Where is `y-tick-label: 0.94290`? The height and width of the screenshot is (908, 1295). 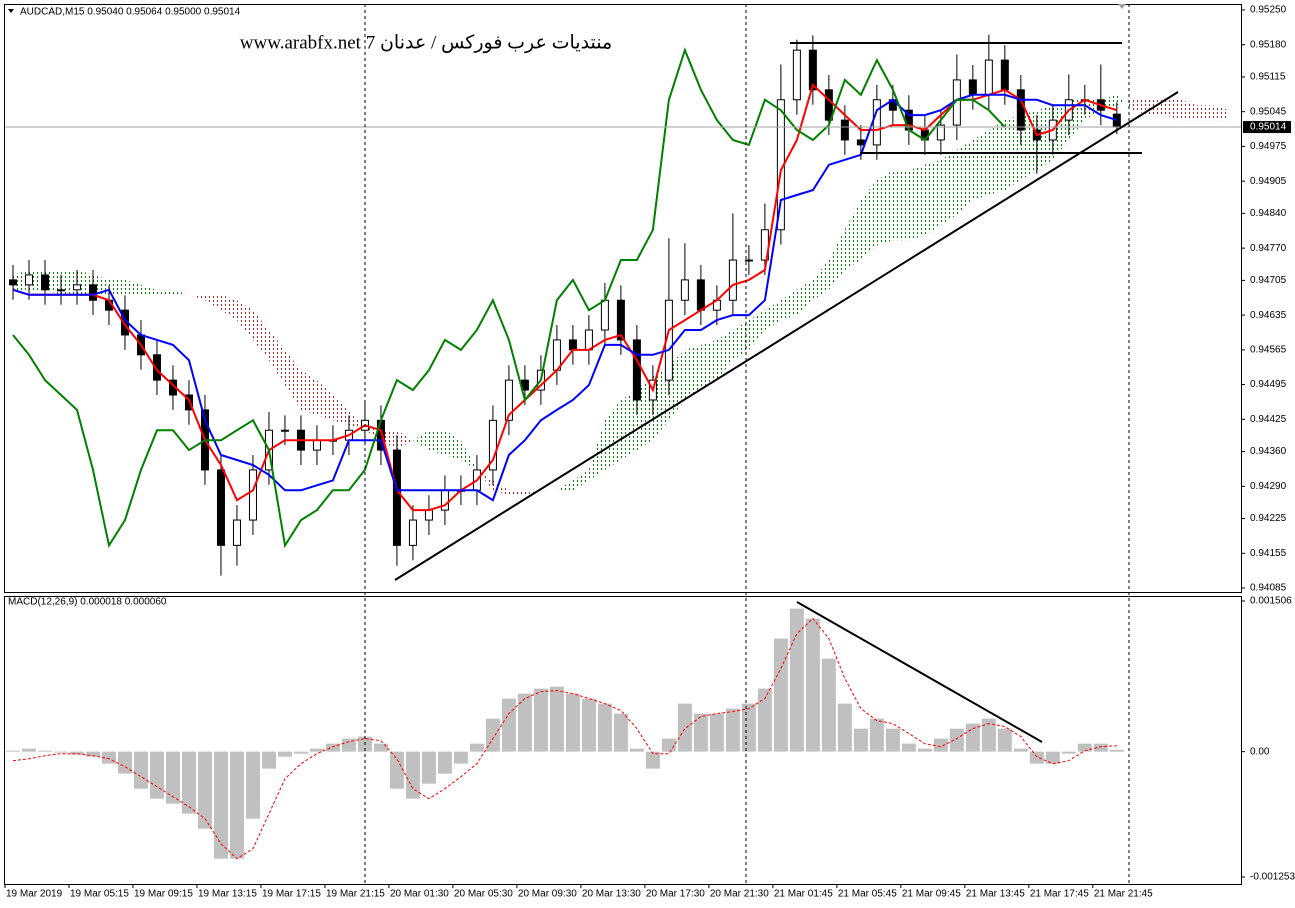 y-tick-label: 0.94290 is located at coordinates (1268, 486).